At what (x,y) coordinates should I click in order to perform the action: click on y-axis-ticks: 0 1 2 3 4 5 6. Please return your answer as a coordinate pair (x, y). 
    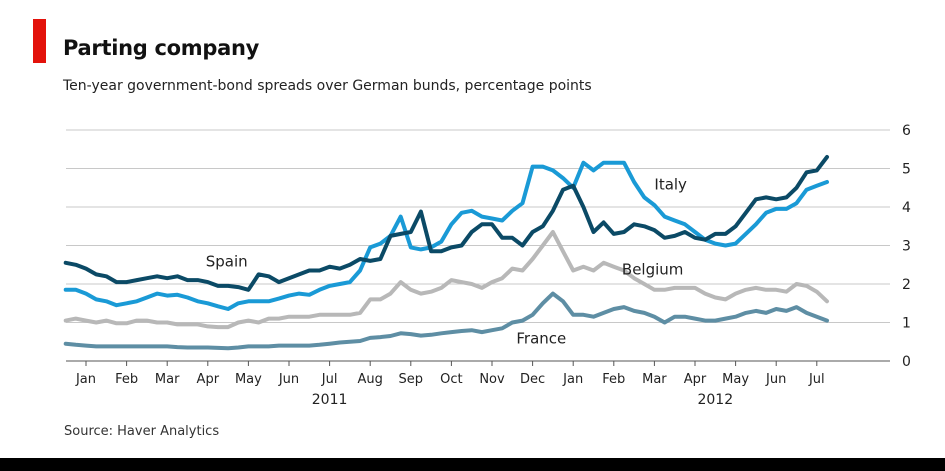
    Looking at the image, I should click on (906, 246).